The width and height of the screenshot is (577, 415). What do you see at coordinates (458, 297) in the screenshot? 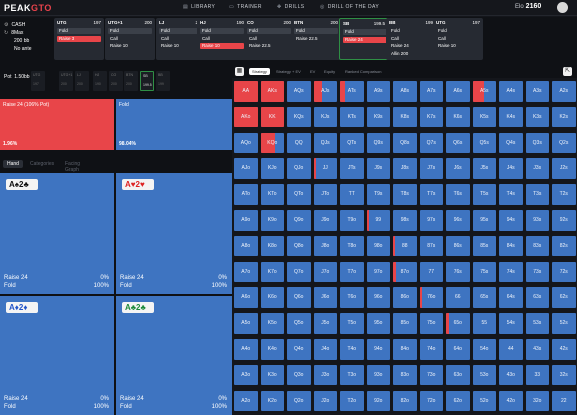
I see `hand-cell: 66` at bounding box center [458, 297].